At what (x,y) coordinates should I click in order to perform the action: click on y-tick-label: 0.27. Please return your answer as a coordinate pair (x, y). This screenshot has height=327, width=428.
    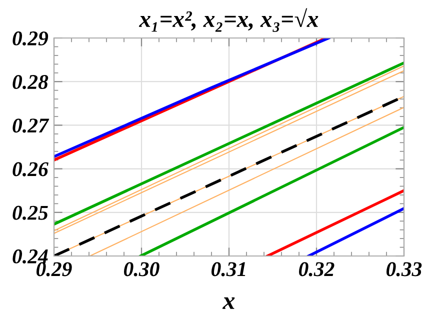
    Looking at the image, I should click on (31, 125).